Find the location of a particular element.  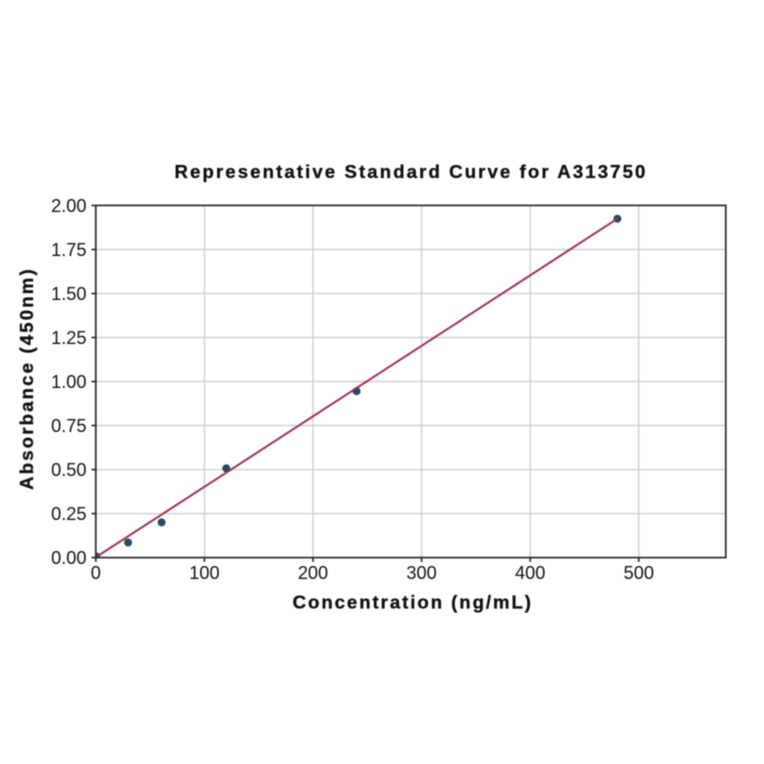

svg-text: 0 is located at coordinates (96, 573).